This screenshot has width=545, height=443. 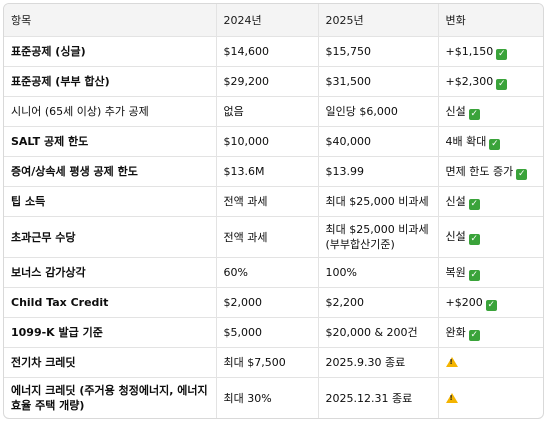 I want to click on cell-2025: 2025.12.31 종료, so click(x=378, y=397).